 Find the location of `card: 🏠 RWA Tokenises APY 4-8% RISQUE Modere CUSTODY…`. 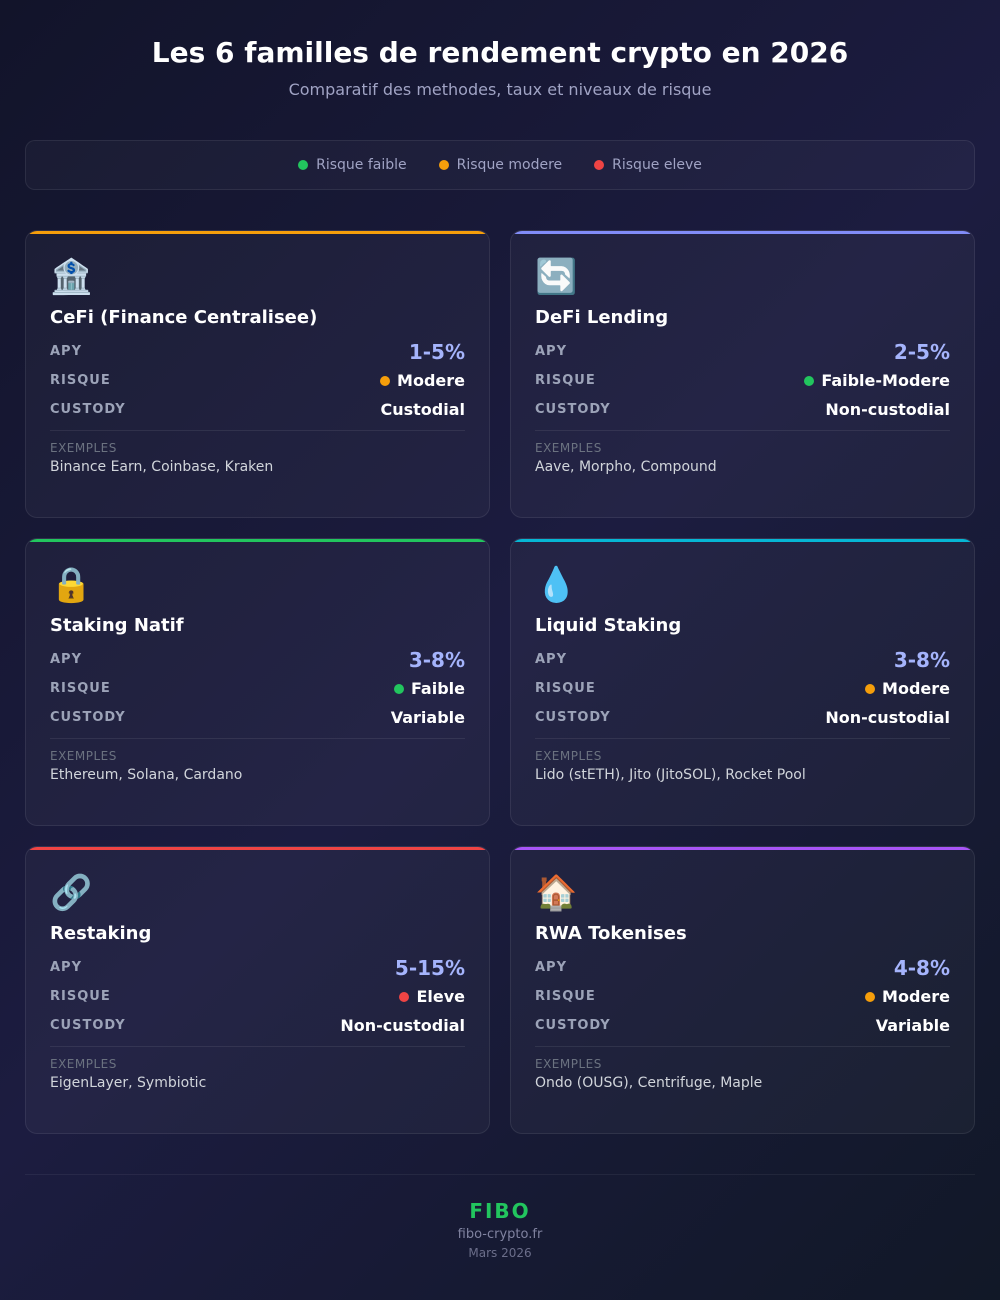

card: 🏠 RWA Tokenises APY 4-8% RISQUE Modere CUSTODY… is located at coordinates (742, 990).